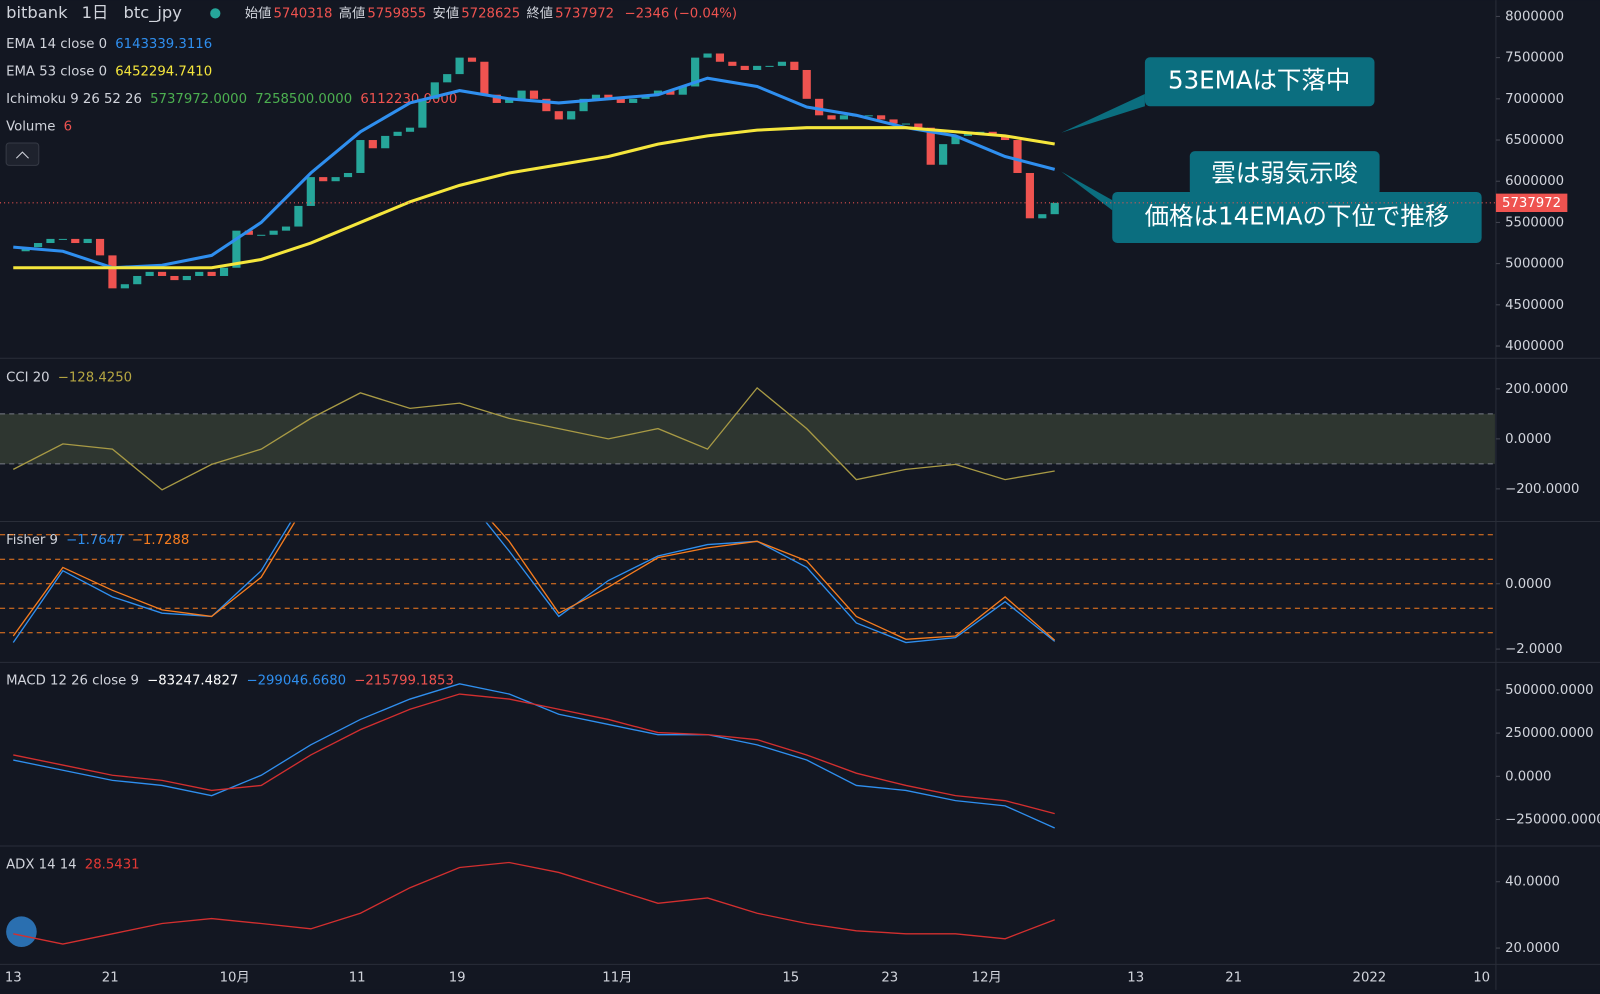 This screenshot has height=994, width=1600. I want to click on legend-value: 6452294.7410, so click(163, 72).